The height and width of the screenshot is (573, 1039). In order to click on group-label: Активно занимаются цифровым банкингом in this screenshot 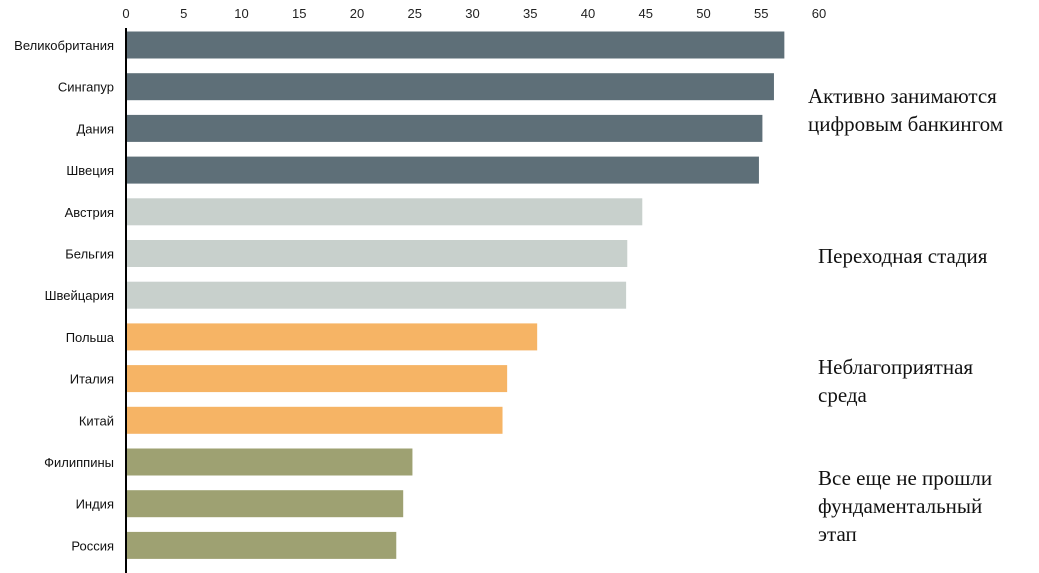, I will do `click(905, 110)`.